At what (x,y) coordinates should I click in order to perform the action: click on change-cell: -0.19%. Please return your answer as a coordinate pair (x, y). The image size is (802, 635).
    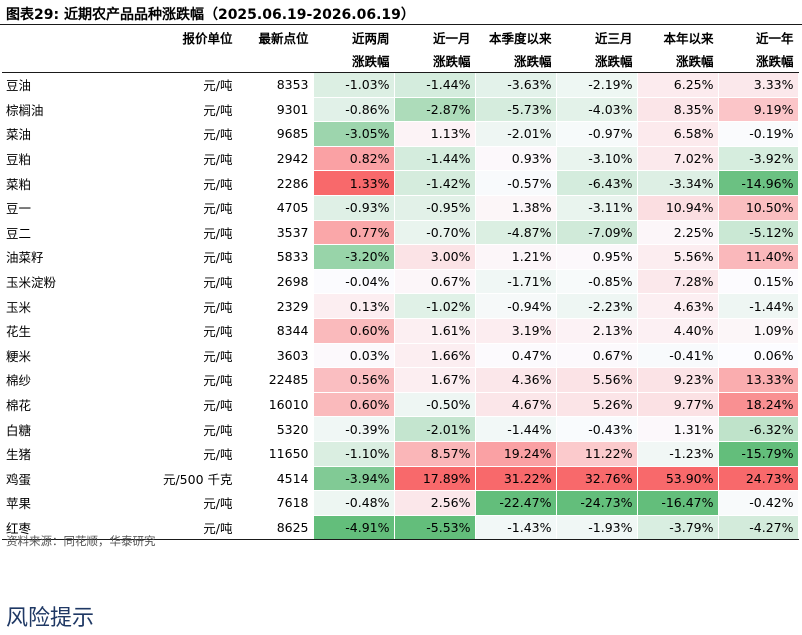
    Looking at the image, I should click on (758, 134).